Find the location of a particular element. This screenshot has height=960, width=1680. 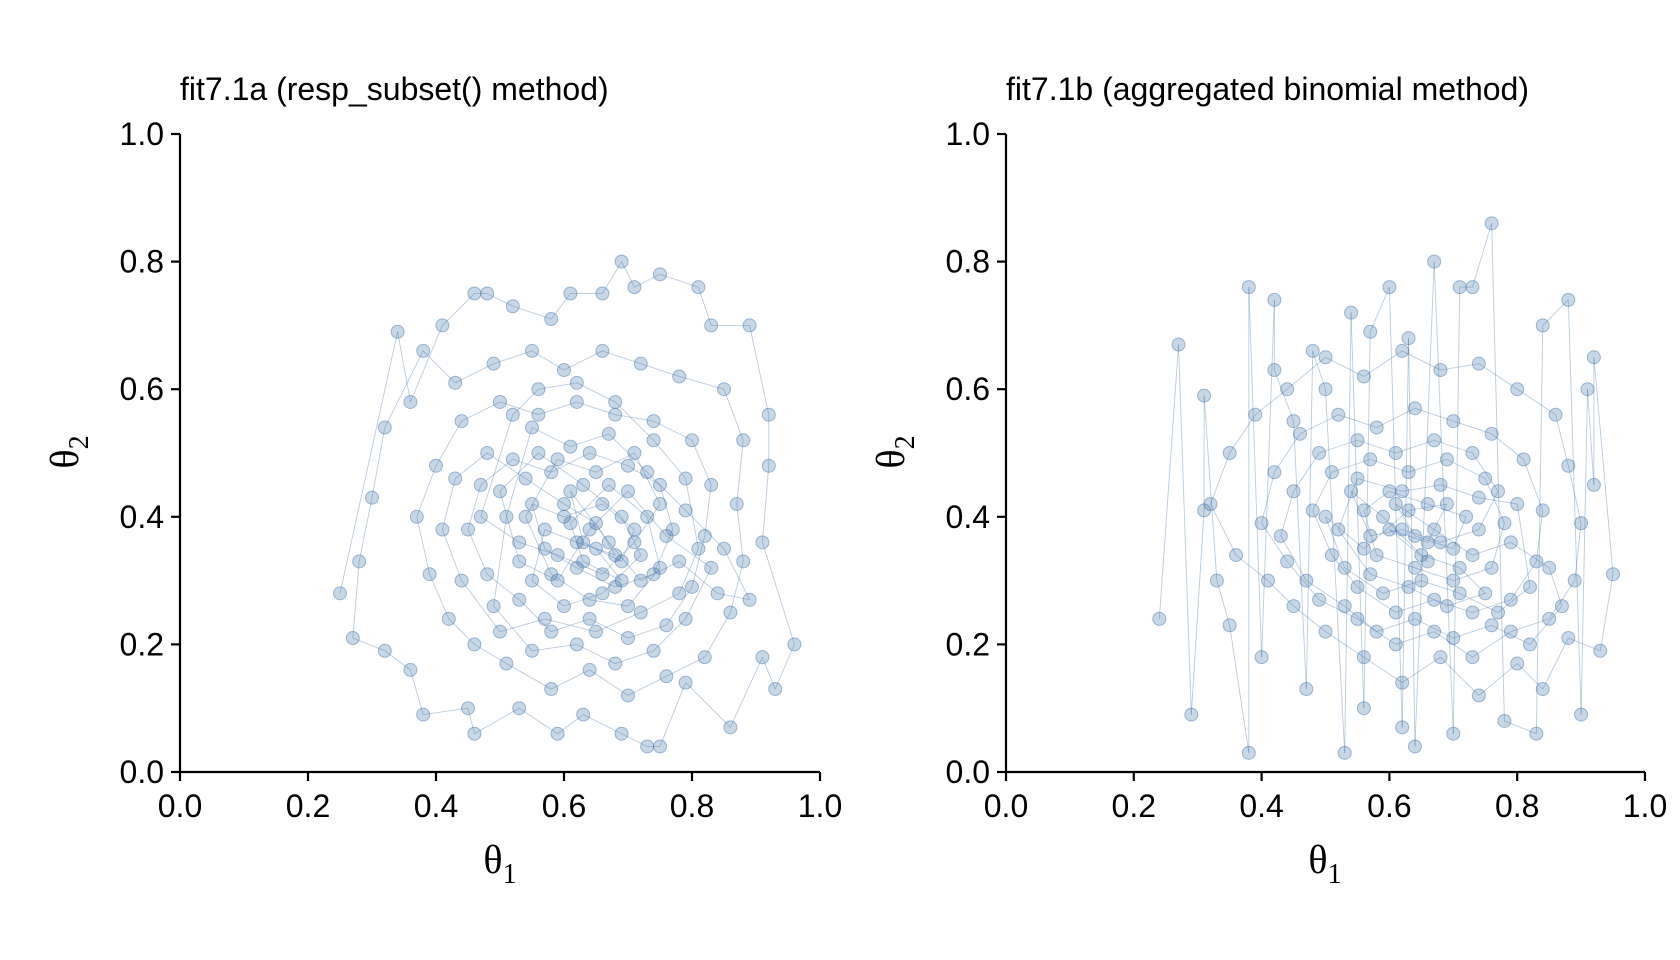

x-tick-label: 0.8 is located at coordinates (692, 806).